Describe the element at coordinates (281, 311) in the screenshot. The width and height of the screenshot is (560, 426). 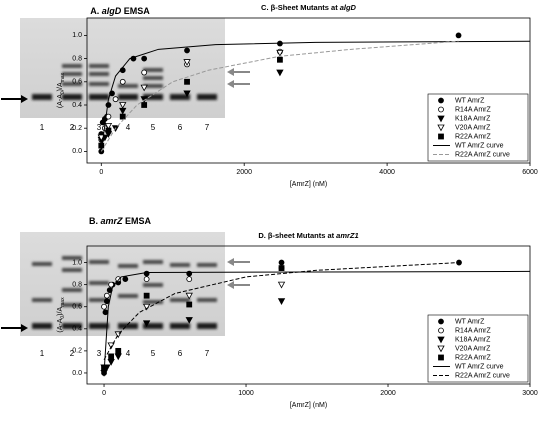
I see `fit-curve` at that location.